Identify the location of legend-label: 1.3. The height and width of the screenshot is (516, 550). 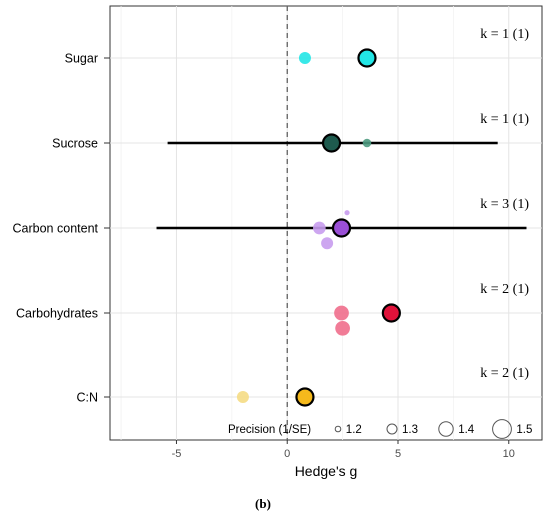
(410, 430).